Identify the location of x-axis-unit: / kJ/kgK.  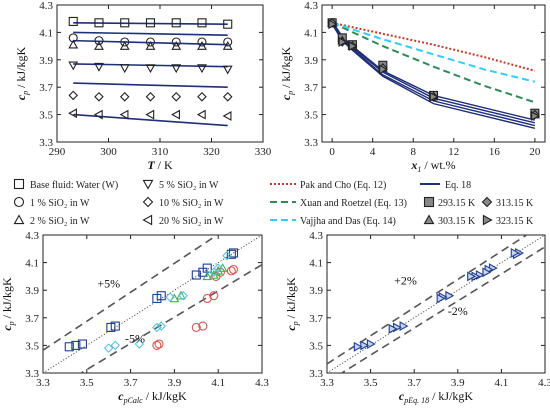
(165, 396).